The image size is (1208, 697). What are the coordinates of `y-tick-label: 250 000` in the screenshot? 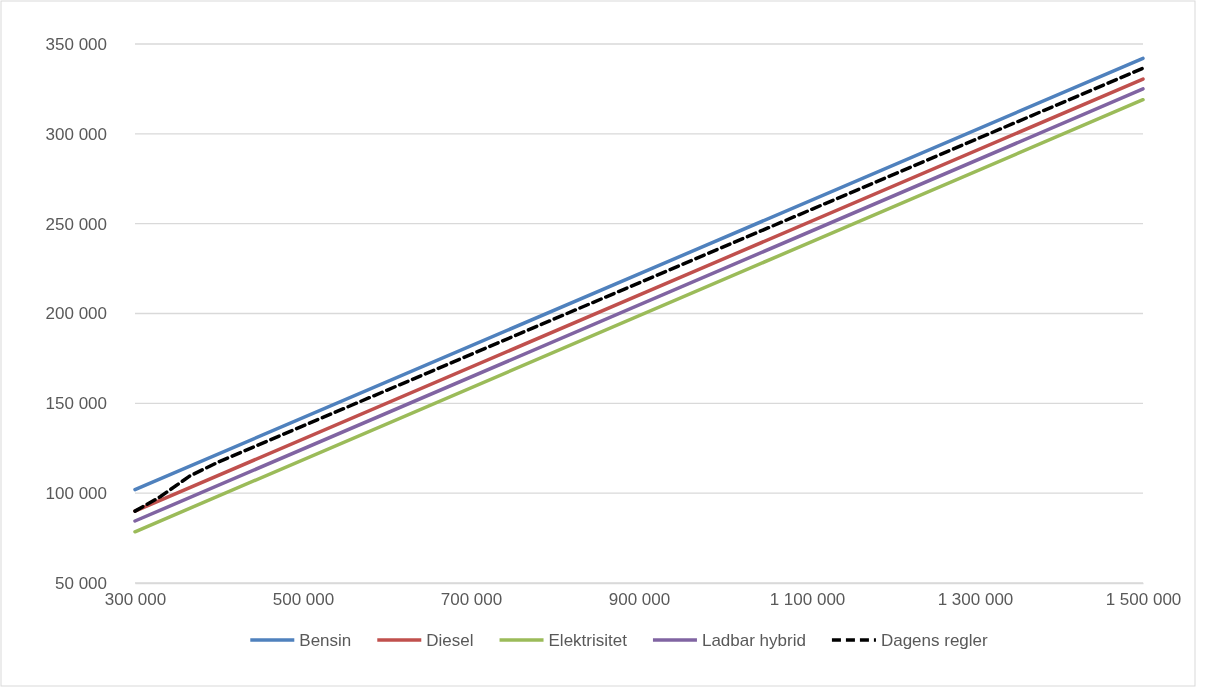 It's located at (76, 224).